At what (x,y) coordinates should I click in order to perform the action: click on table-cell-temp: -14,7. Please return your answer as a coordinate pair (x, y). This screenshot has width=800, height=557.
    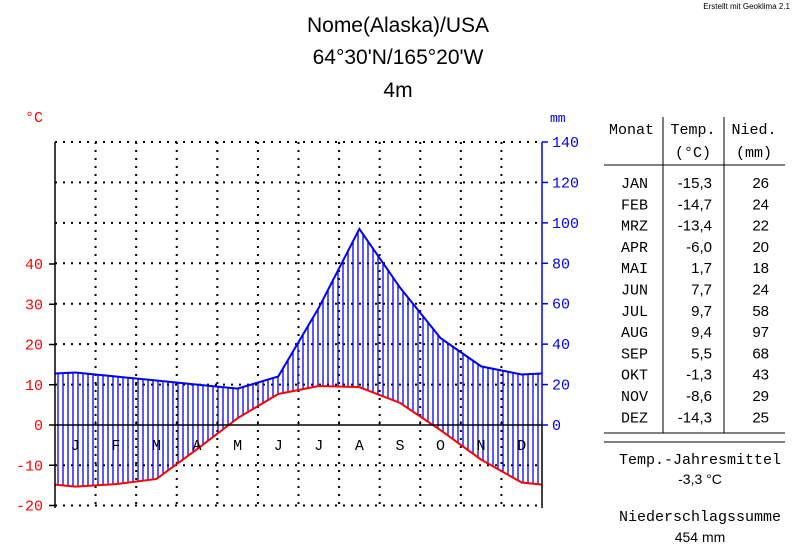
    Looking at the image, I should click on (695, 204).